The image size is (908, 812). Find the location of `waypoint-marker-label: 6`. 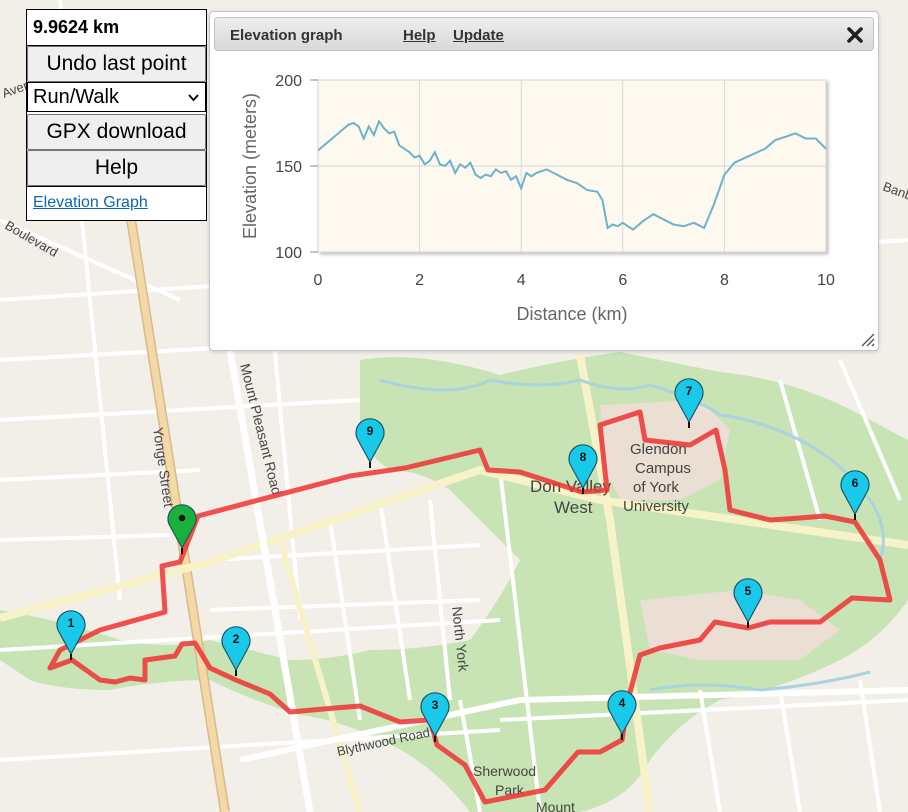

waypoint-marker-label: 6 is located at coordinates (855, 483).